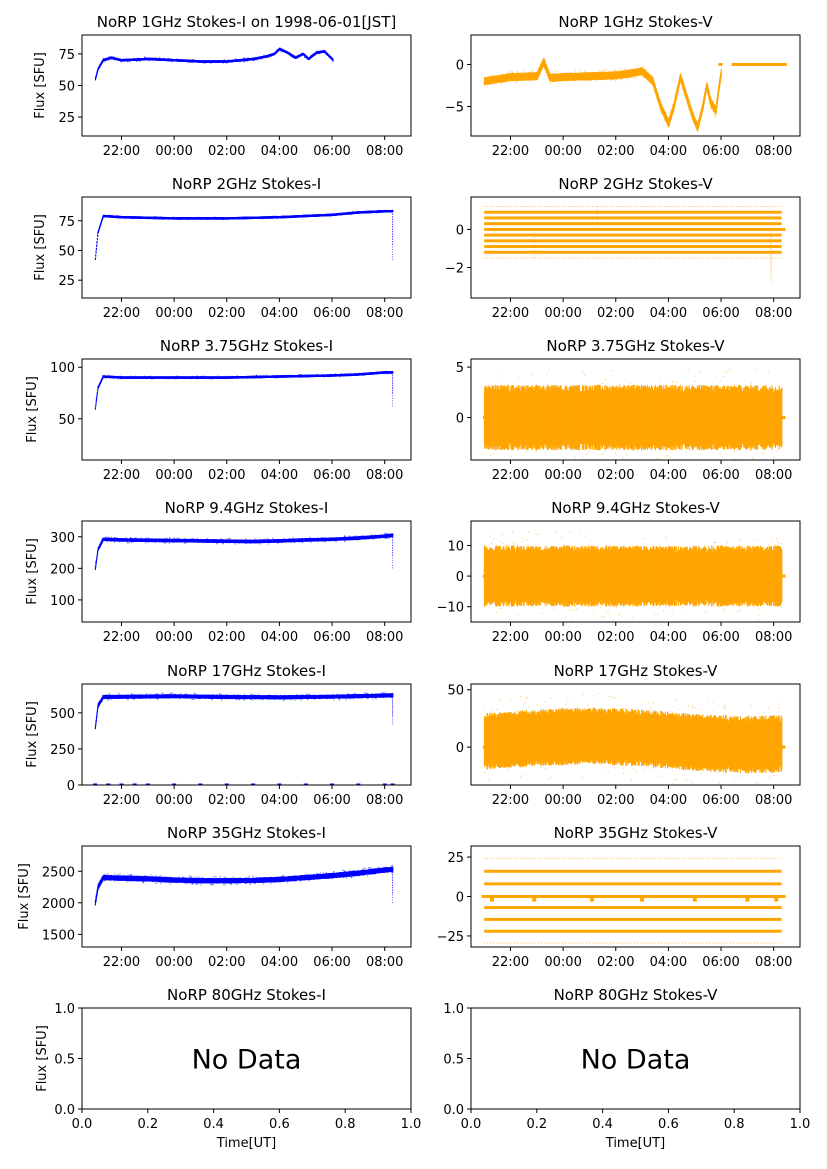  I want to click on y-tick-label: 1.0, so click(453, 1009).